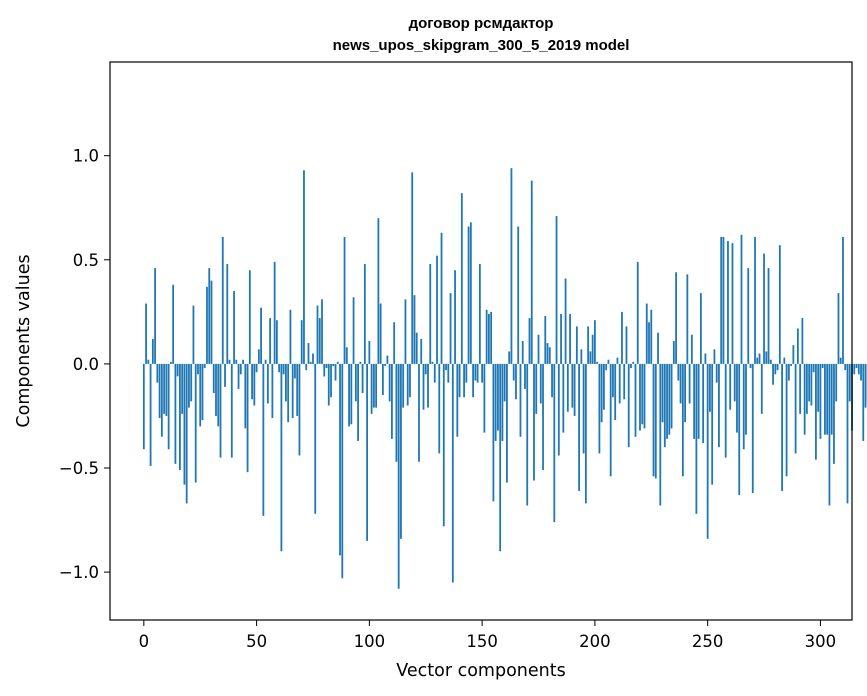  I want to click on x-tick-label: 100, so click(370, 641).